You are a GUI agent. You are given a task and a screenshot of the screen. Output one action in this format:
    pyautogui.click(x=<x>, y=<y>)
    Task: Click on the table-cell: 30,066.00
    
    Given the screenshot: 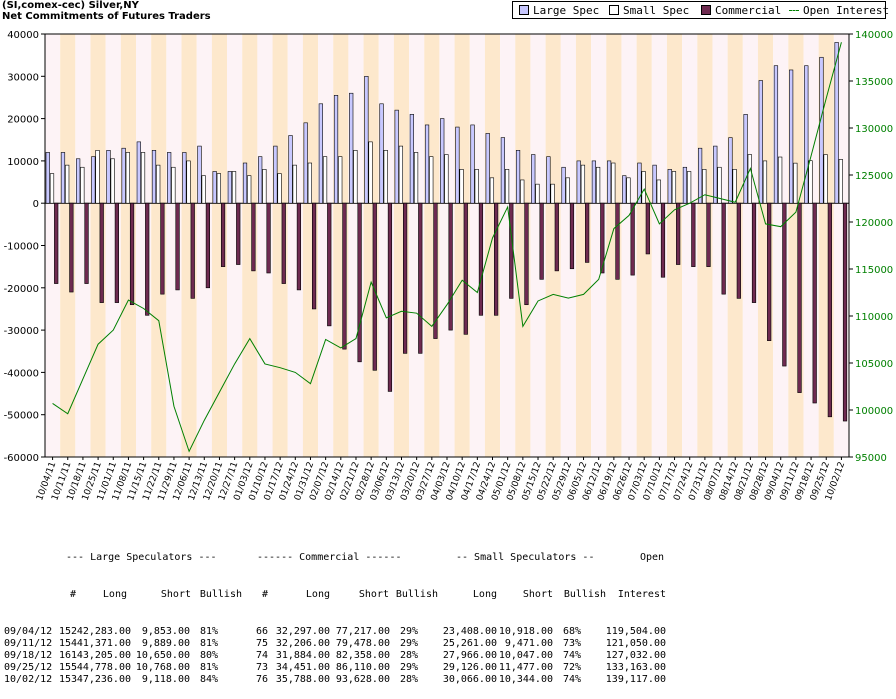 What is the action you would take?
    pyautogui.click(x=469, y=680)
    